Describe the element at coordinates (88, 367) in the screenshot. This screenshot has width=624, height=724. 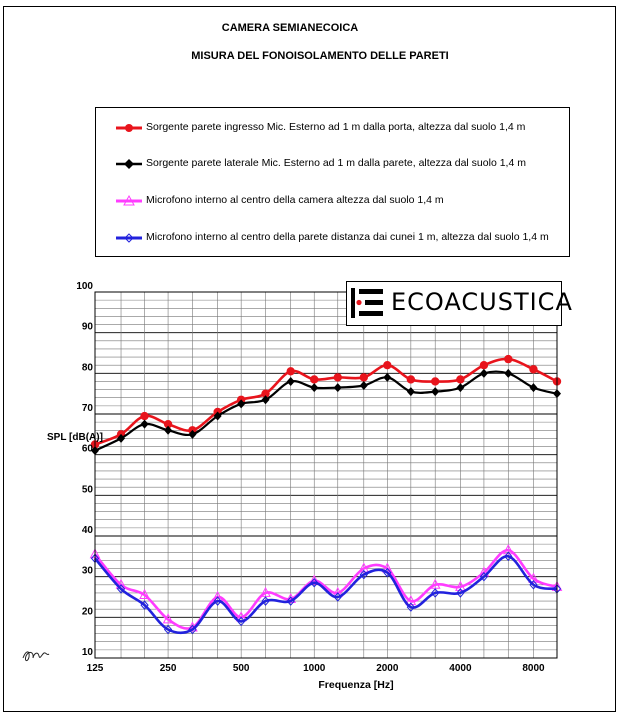
I see `y-tick-label: 80` at that location.